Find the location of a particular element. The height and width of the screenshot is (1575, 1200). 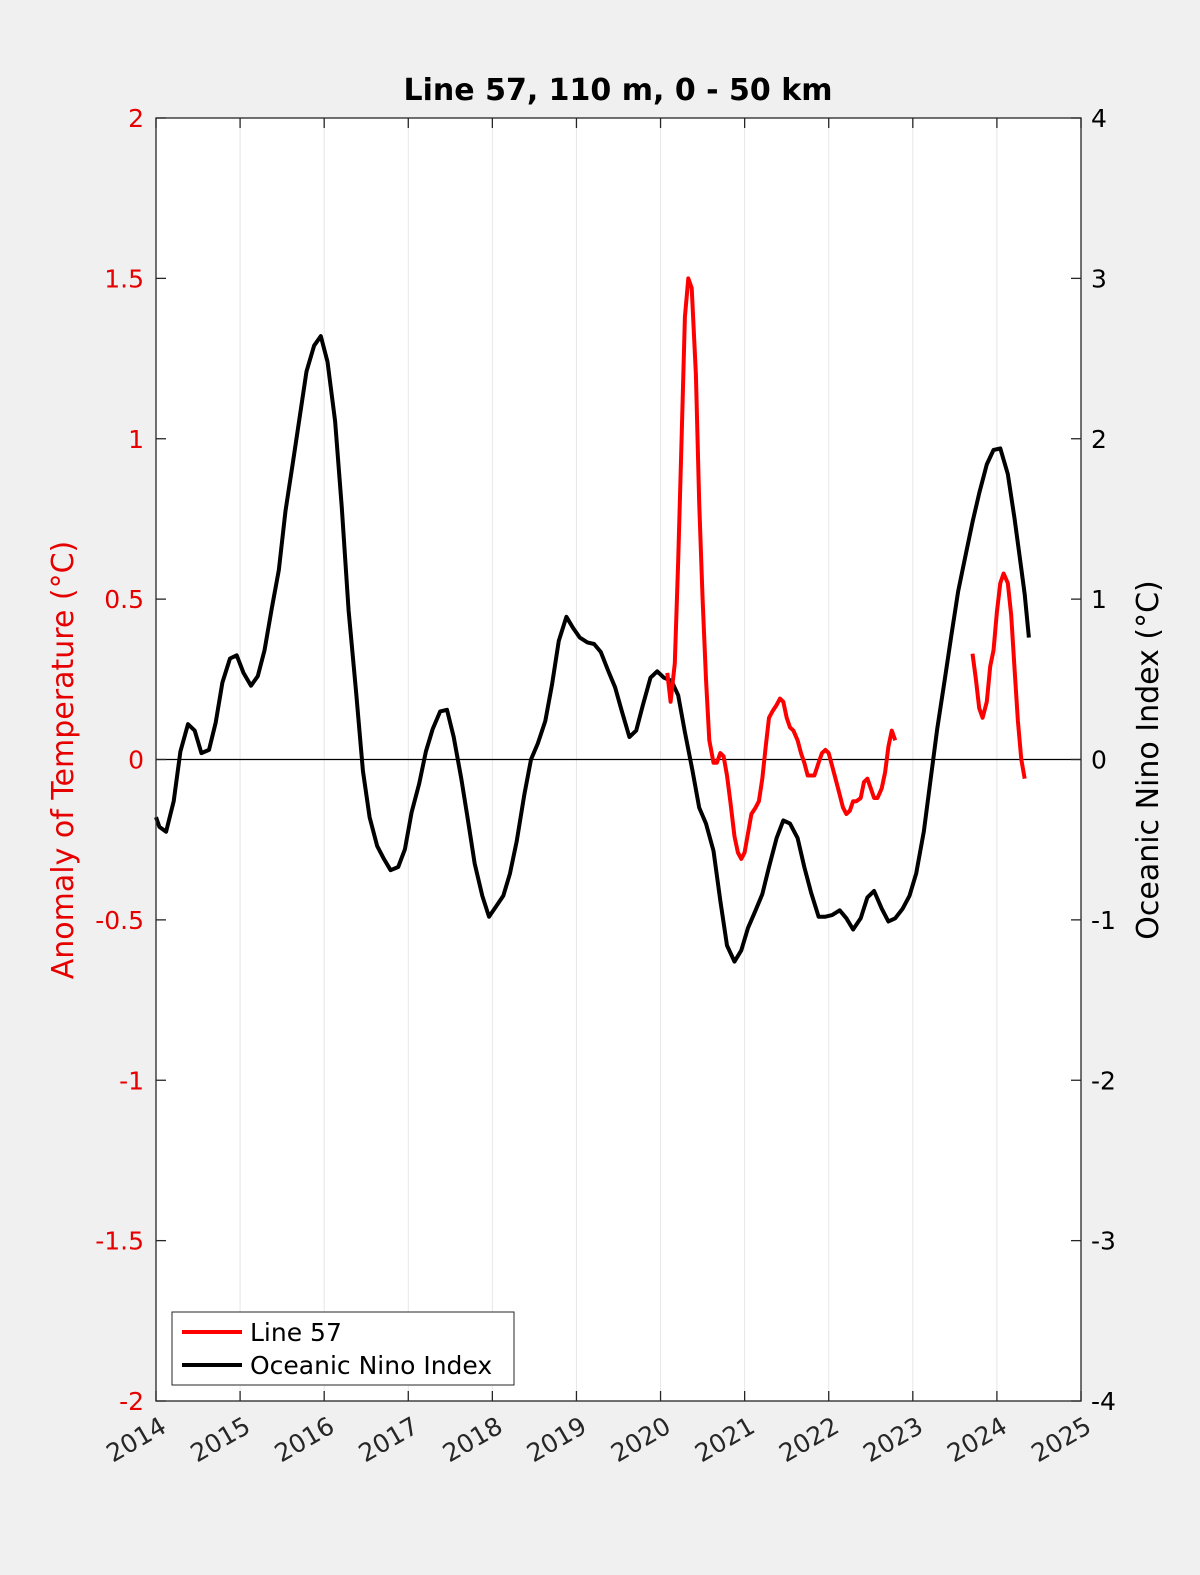

y-left-tick-label: -1.5 is located at coordinates (119, 1241).